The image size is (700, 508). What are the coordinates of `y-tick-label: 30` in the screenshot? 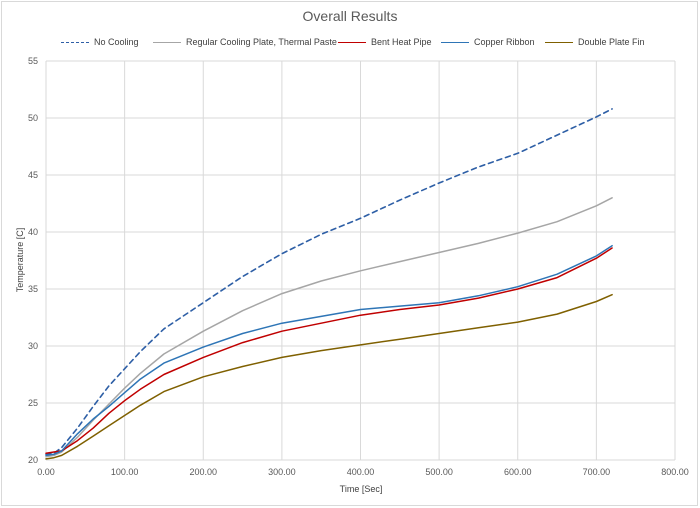 It's located at (33, 346).